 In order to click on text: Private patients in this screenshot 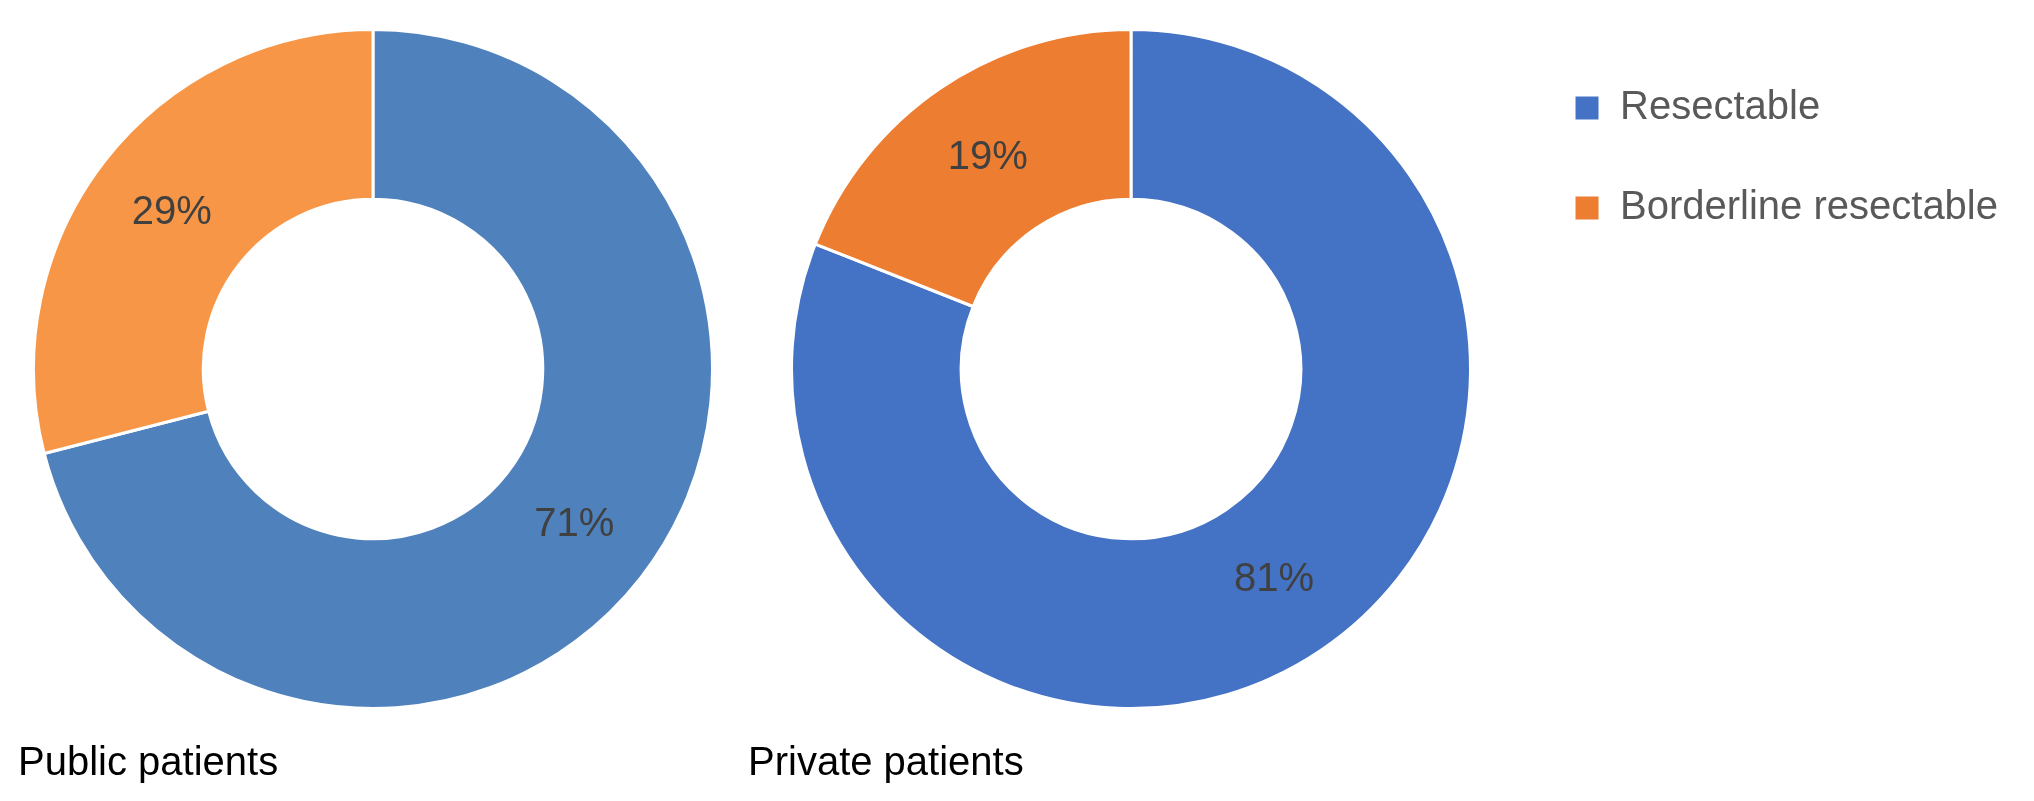, I will do `click(886, 761)`.